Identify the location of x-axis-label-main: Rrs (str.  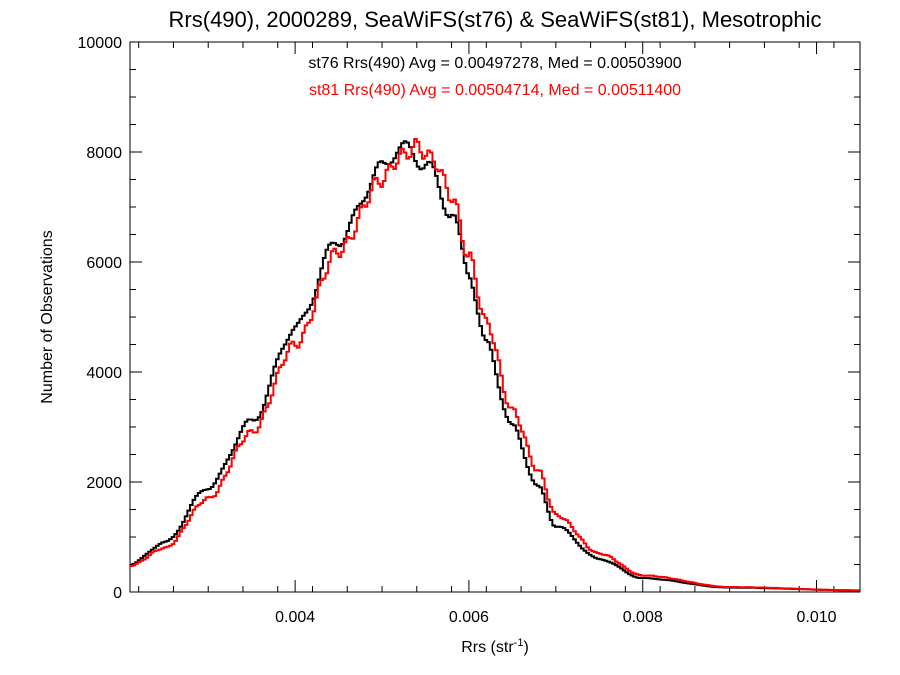
(487, 647).